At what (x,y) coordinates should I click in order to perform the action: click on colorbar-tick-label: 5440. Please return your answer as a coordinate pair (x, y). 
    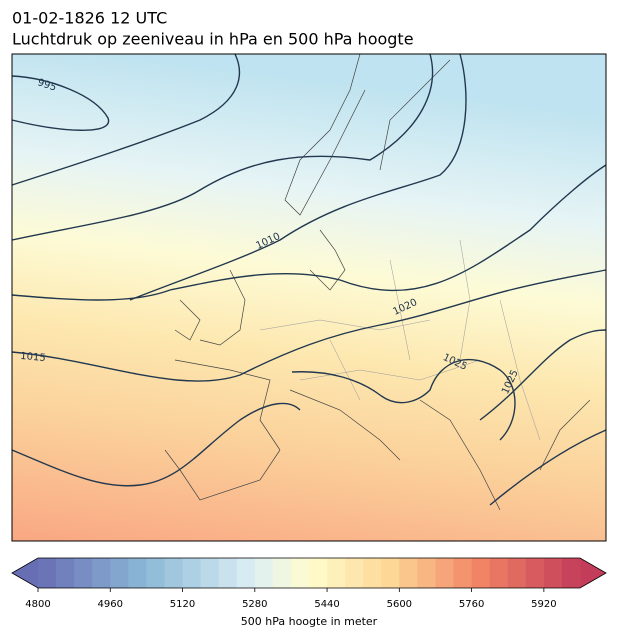
    Looking at the image, I should click on (326, 604).